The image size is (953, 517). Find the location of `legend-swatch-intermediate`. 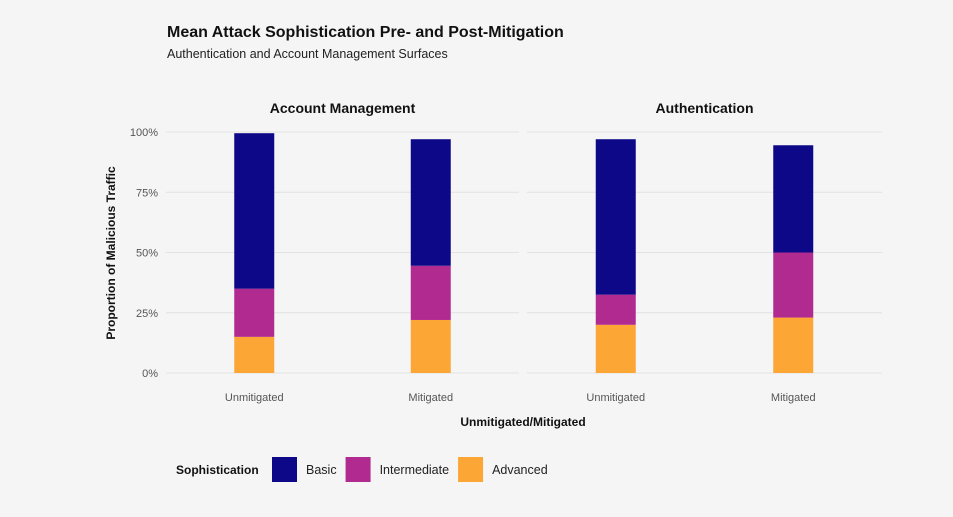

legend-swatch-intermediate is located at coordinates (358, 469).